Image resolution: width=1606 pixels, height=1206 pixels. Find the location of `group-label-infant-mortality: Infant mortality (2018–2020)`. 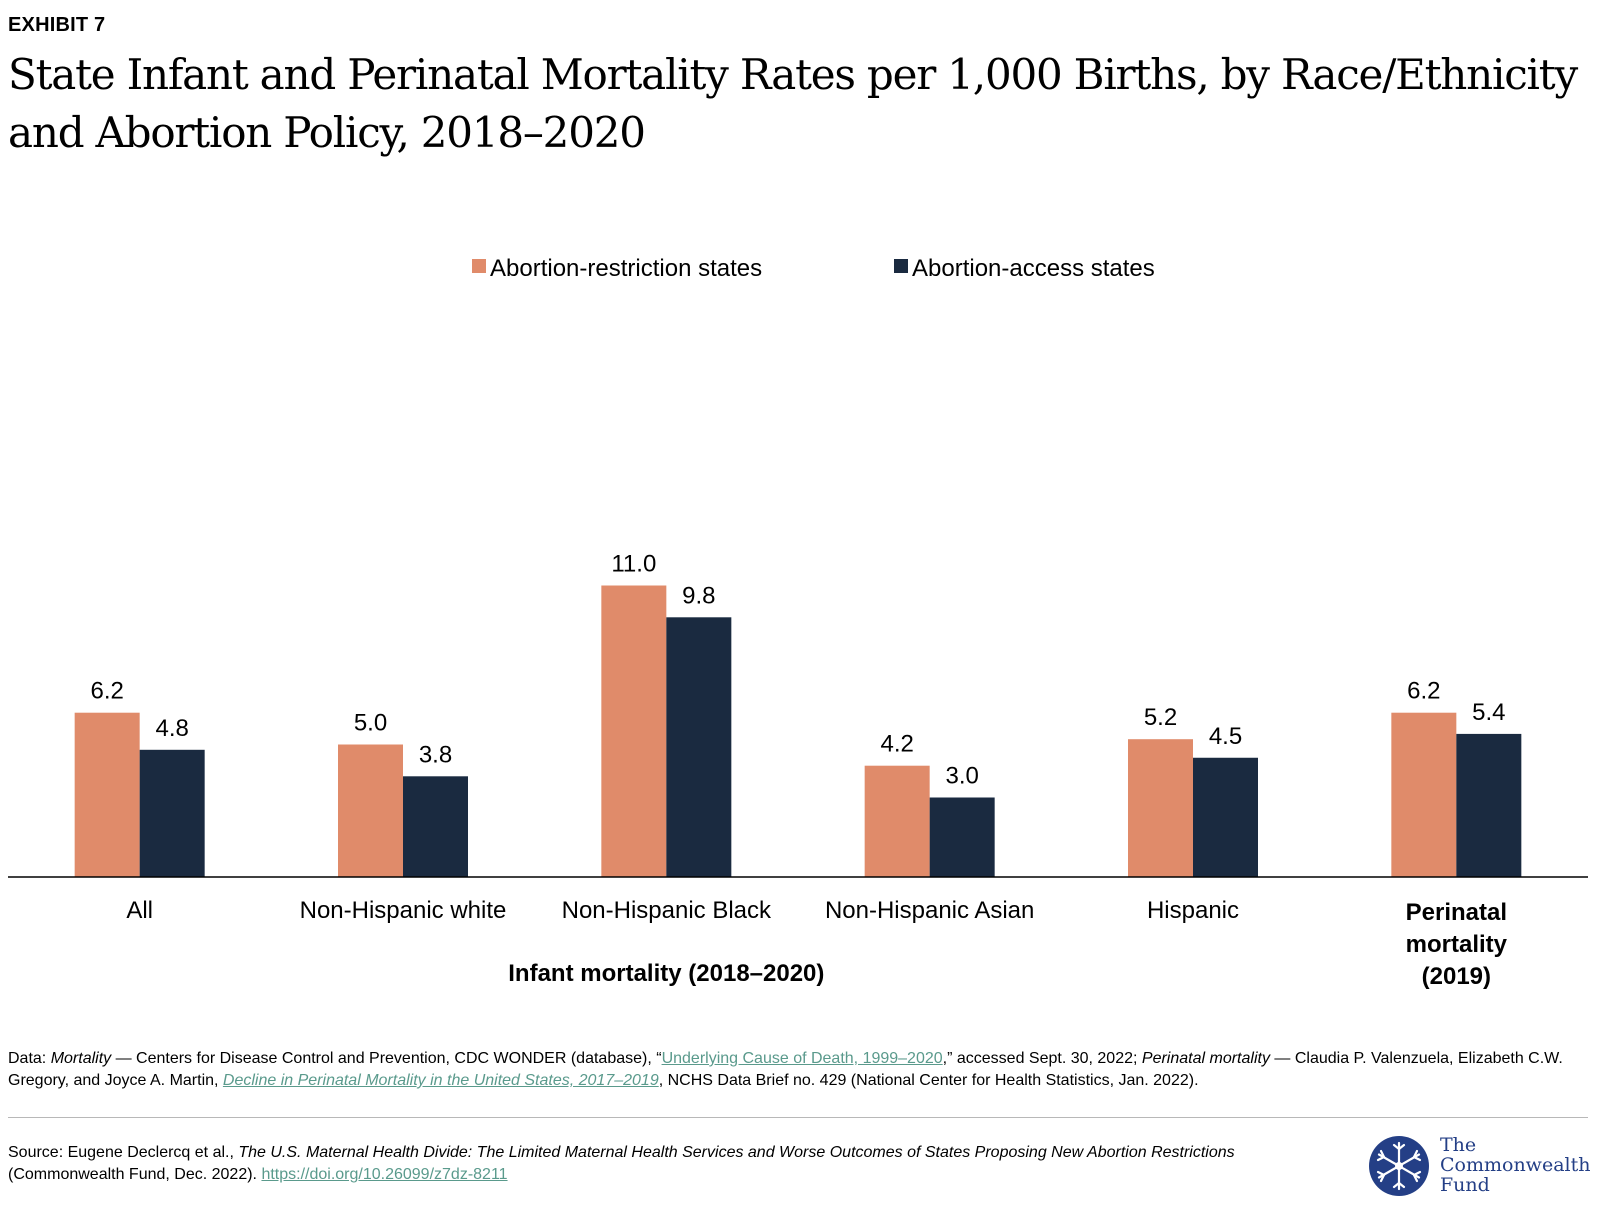

group-label-infant-mortality: Infant mortality (2018–2020) is located at coordinates (666, 973).